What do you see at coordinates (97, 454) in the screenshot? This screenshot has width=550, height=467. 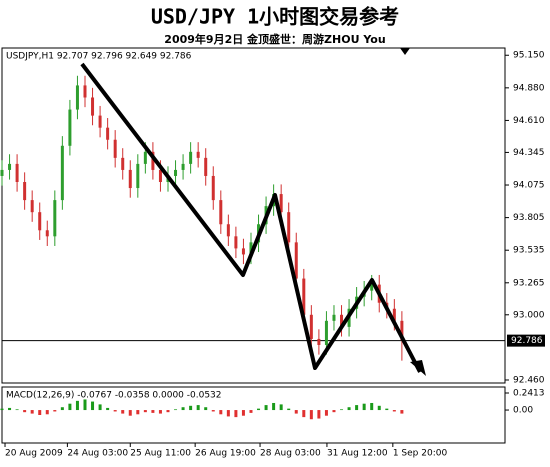 I see `x-tick-label: 24 Aug 03:00` at bounding box center [97, 454].